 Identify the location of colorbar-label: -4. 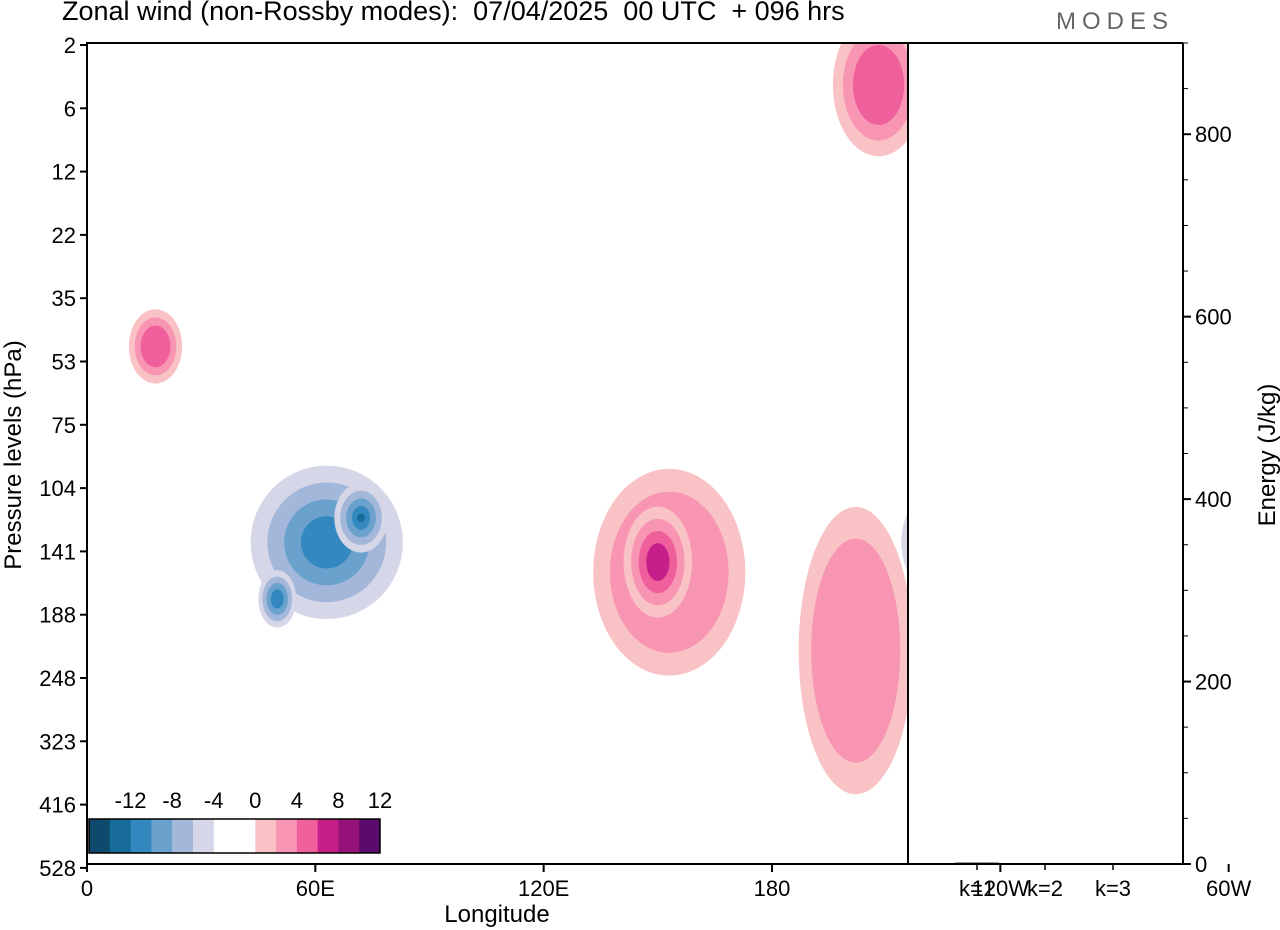
(214, 800).